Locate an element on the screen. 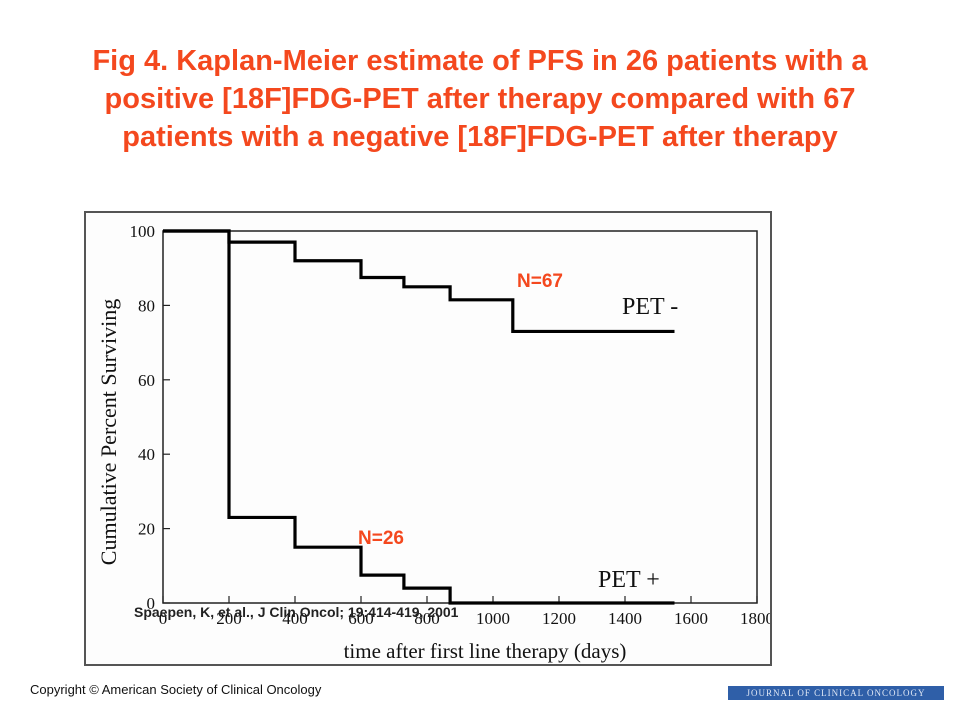 The width and height of the screenshot is (960, 720). x-tick-label: 600 is located at coordinates (361, 618).